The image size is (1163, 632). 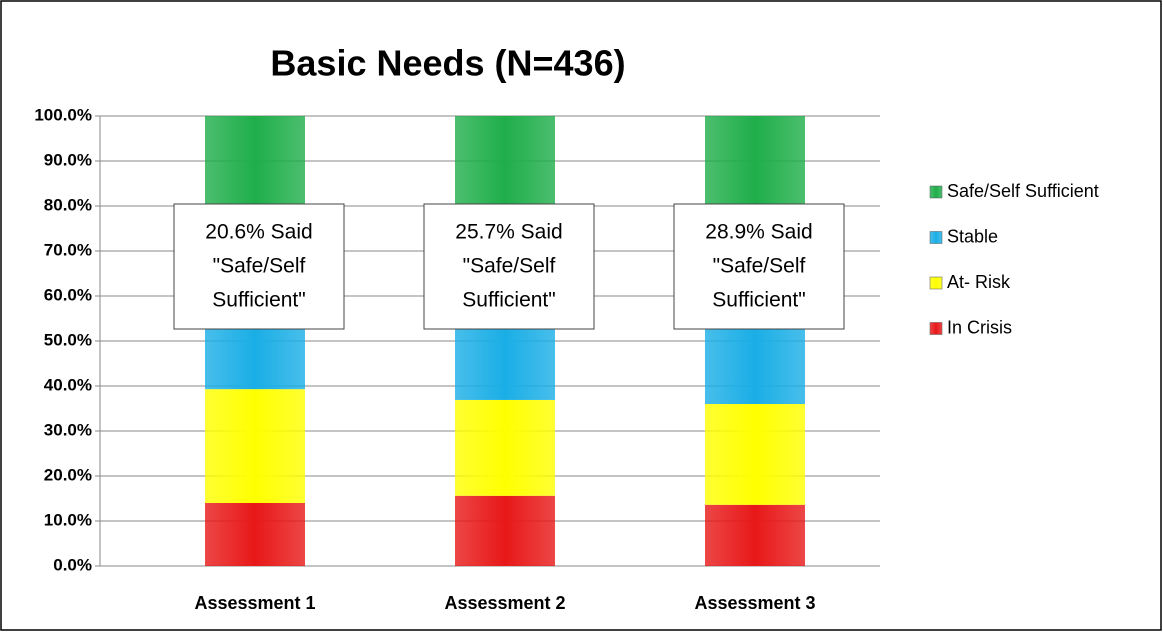 I want to click on y-tick-label: 90.0%, so click(x=68, y=159).